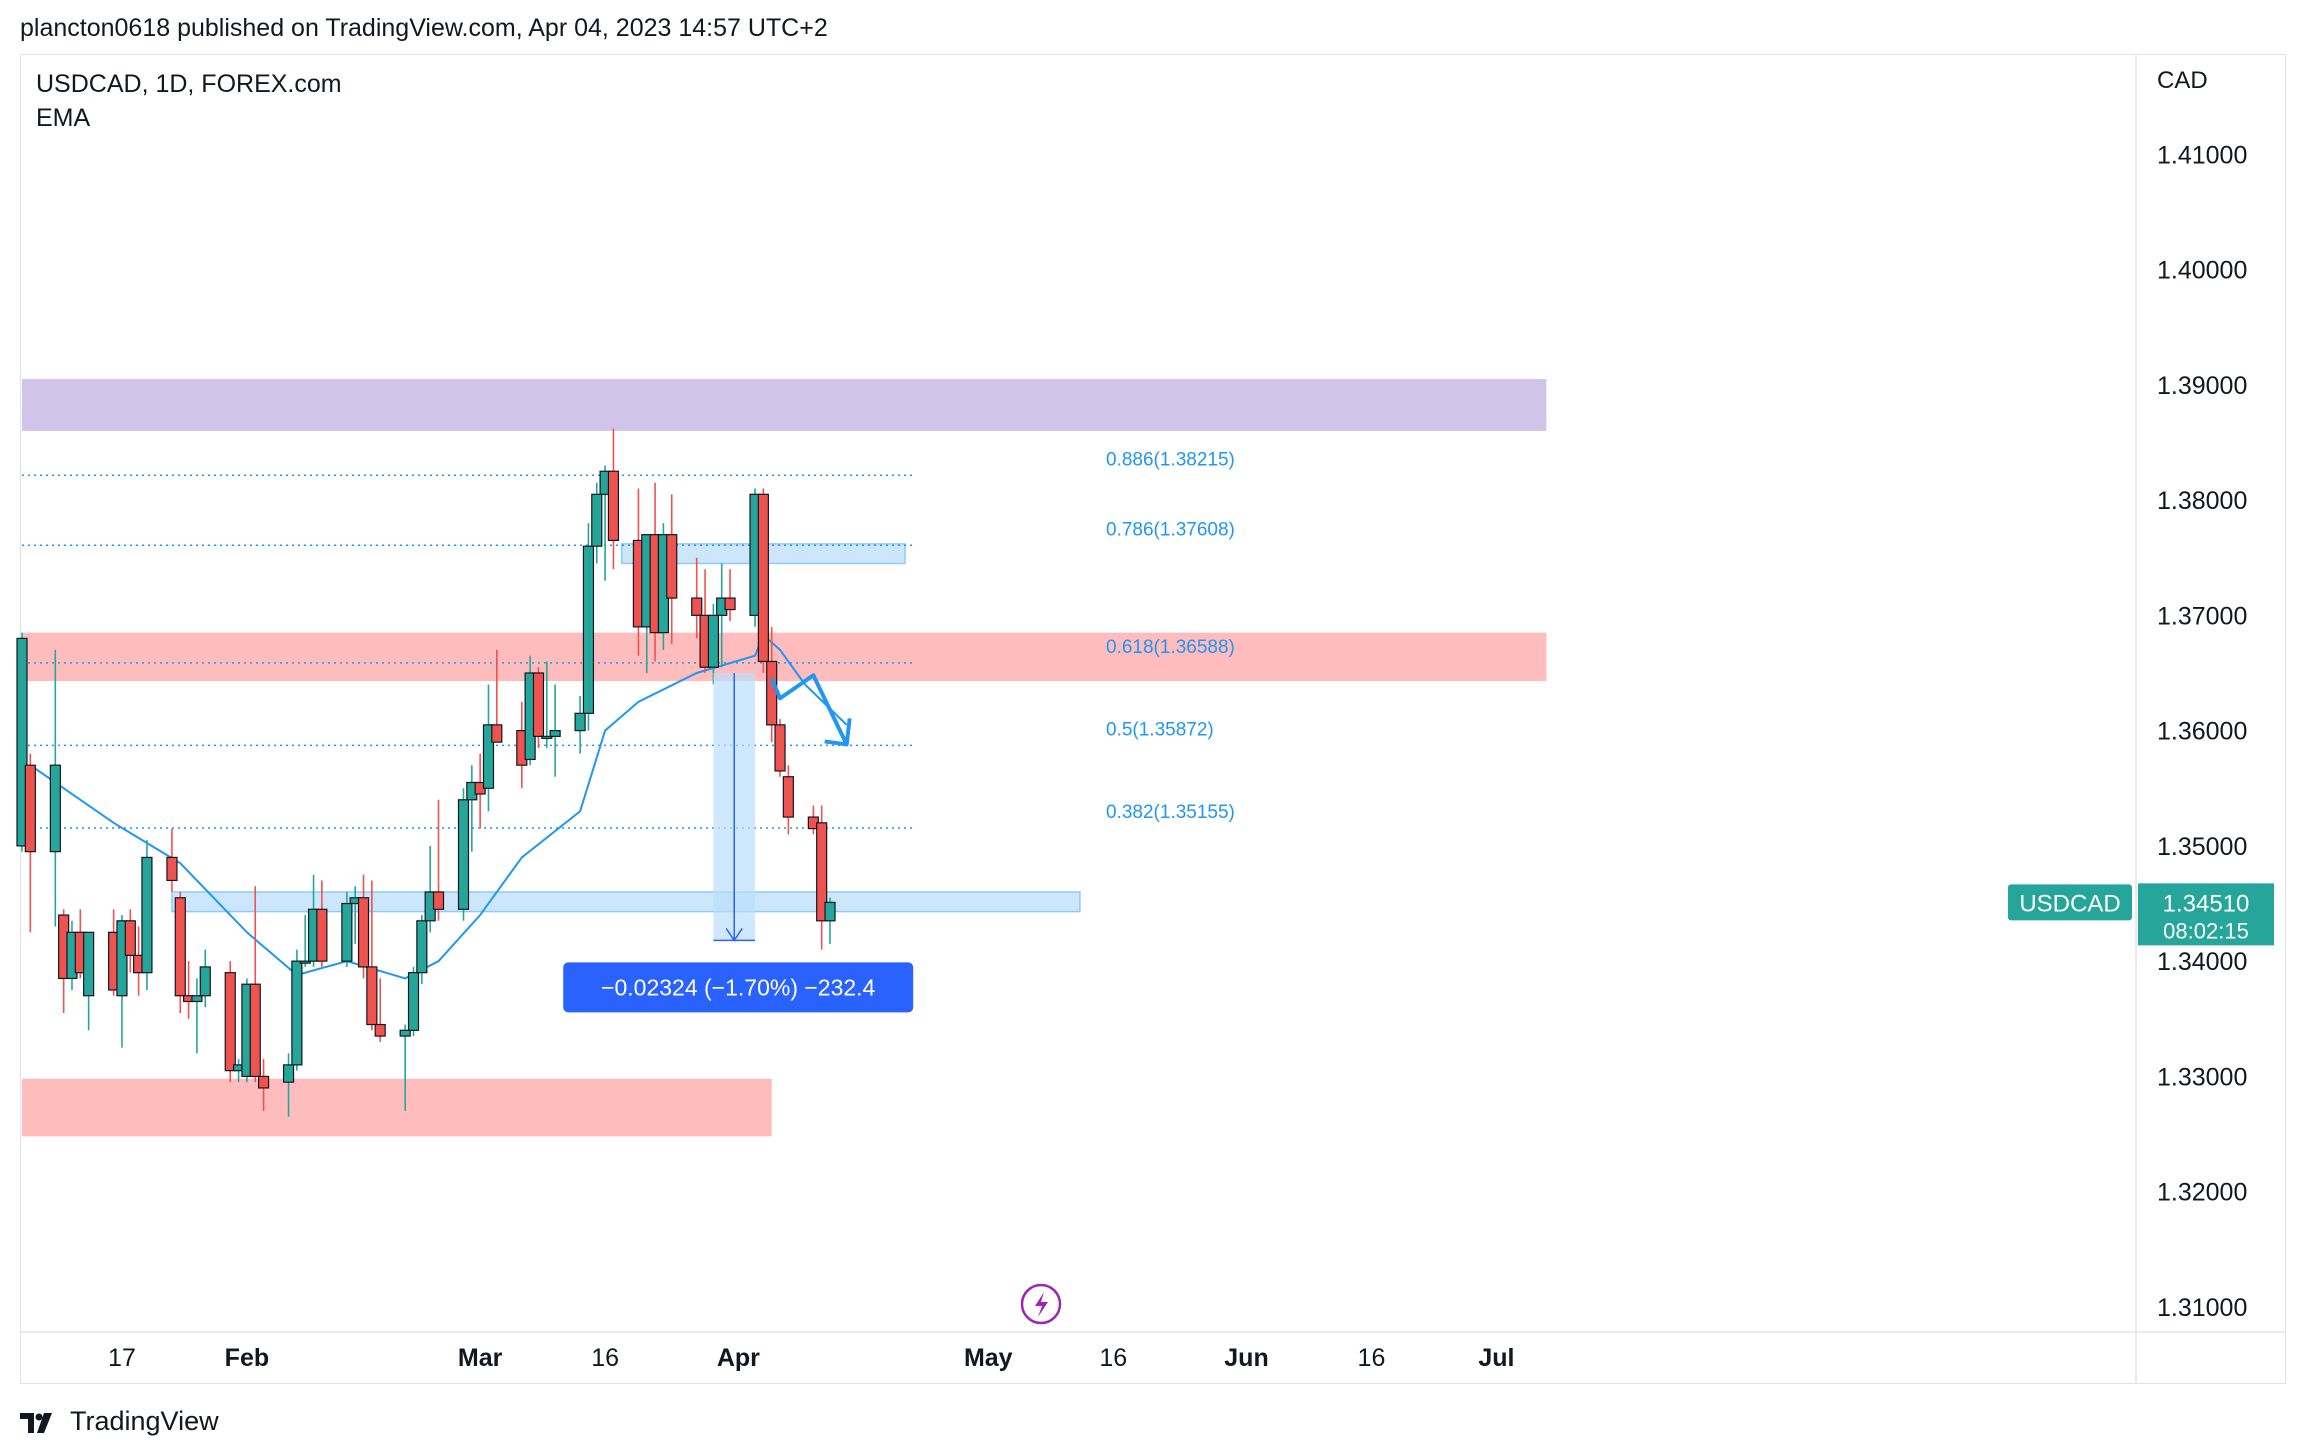  What do you see at coordinates (1246, 1358) in the screenshot?
I see `x-tick-label: Jun` at bounding box center [1246, 1358].